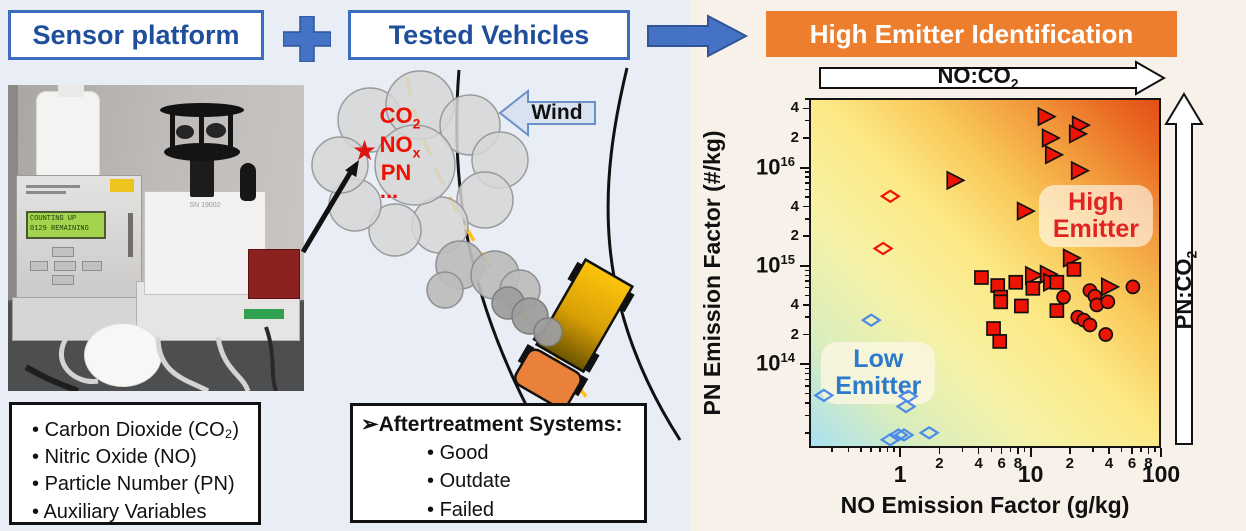 The image size is (1246, 531). I want to click on white-jug, so click(123, 355).